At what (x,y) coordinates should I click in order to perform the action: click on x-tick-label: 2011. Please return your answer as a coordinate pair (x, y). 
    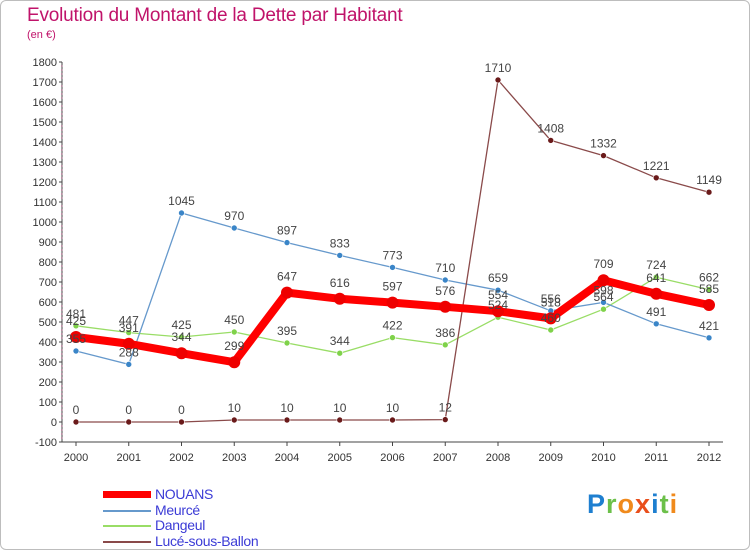
    Looking at the image, I should click on (656, 458).